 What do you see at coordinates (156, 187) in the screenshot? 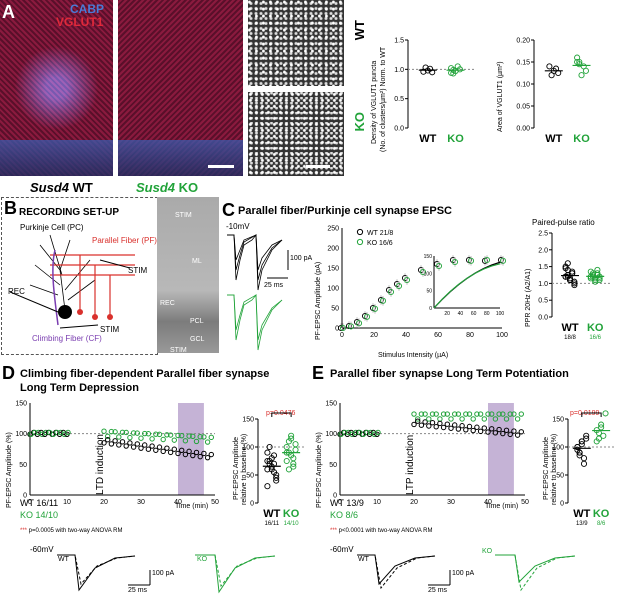
I see `caption-ko-gene: Susd4` at bounding box center [156, 187].